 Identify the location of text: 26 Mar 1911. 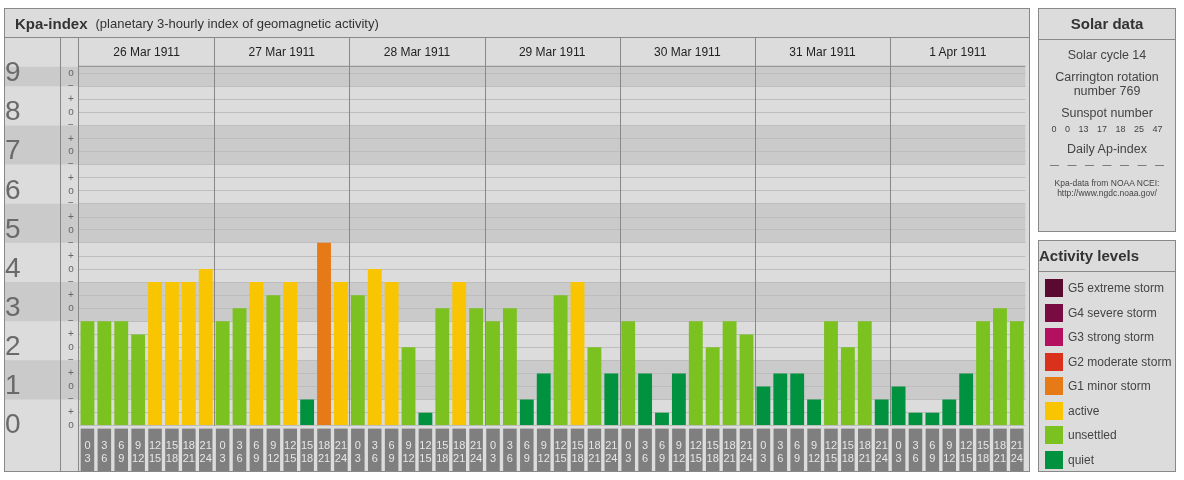
(147, 51).